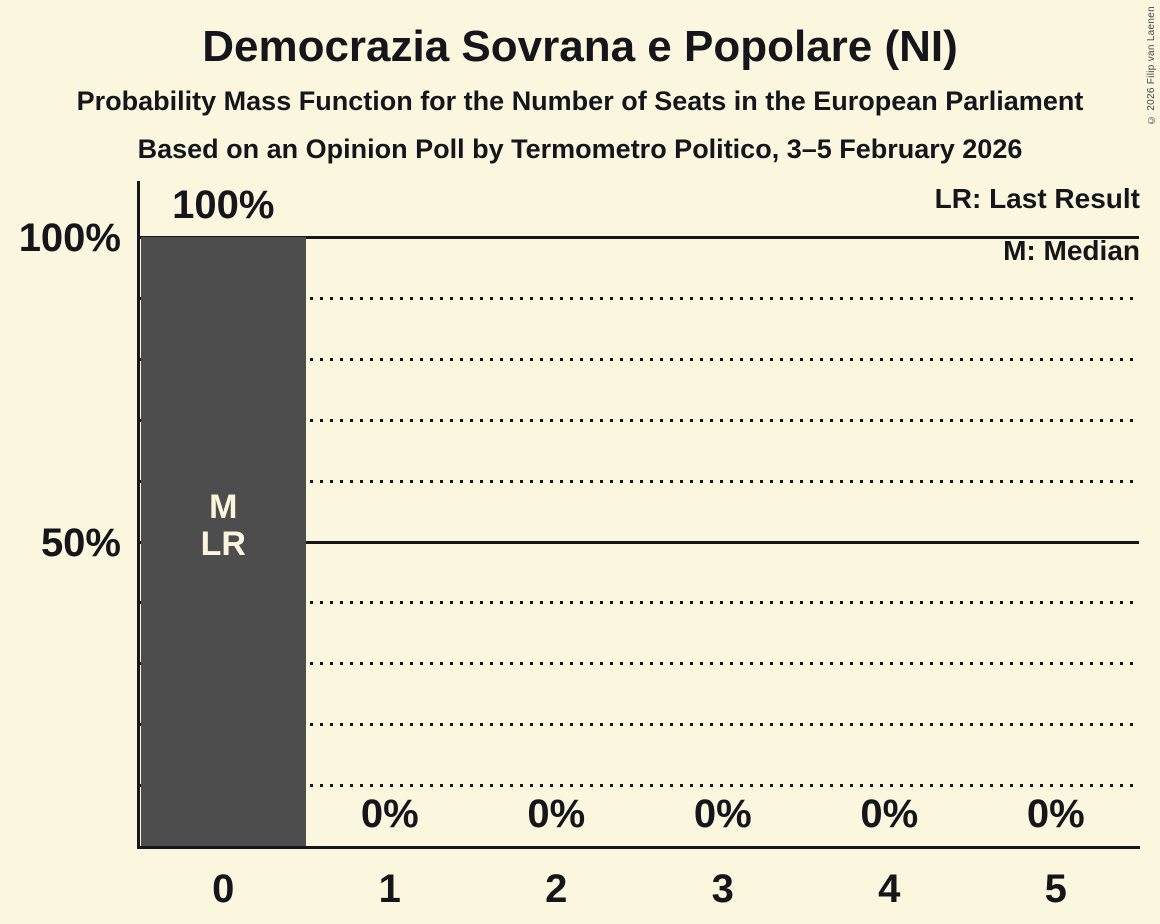 Image resolution: width=1160 pixels, height=924 pixels. I want to click on copyright-note: © 2026 Filip van Laenen, so click(1151, 66).